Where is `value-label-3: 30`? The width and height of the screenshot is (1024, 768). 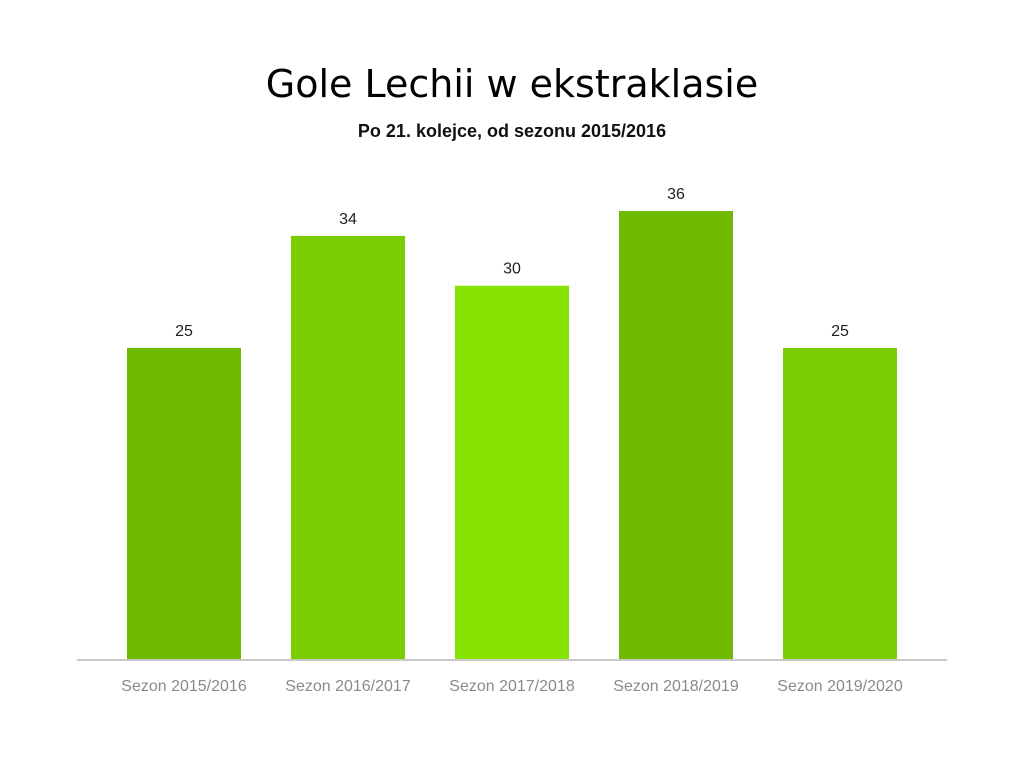
value-label-3: 30 is located at coordinates (512, 269).